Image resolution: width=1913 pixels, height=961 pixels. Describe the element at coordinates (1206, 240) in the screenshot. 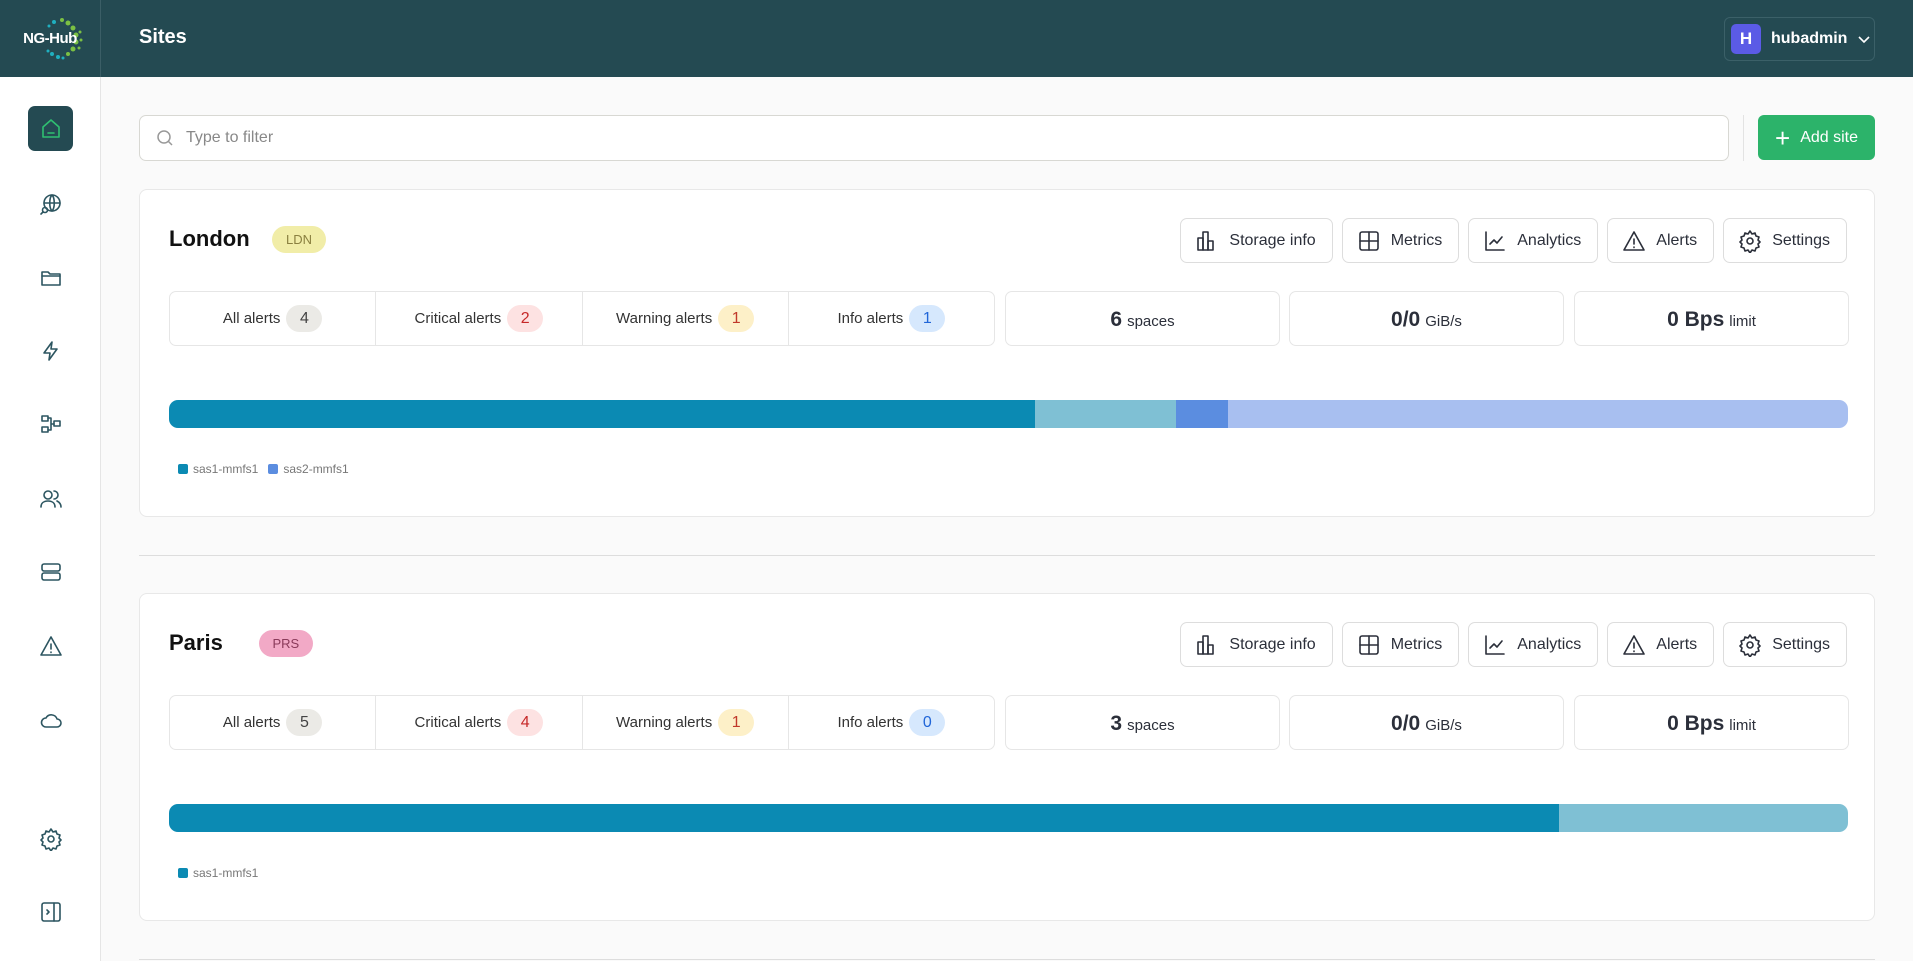

I see `bar-chart-icon` at that location.